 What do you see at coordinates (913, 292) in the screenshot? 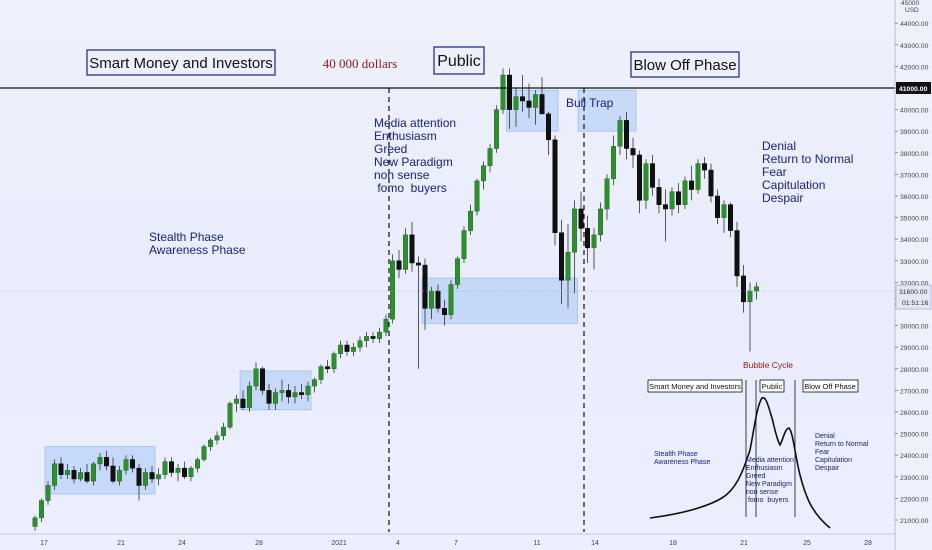
I see `current-price-label: 31600.00` at bounding box center [913, 292].